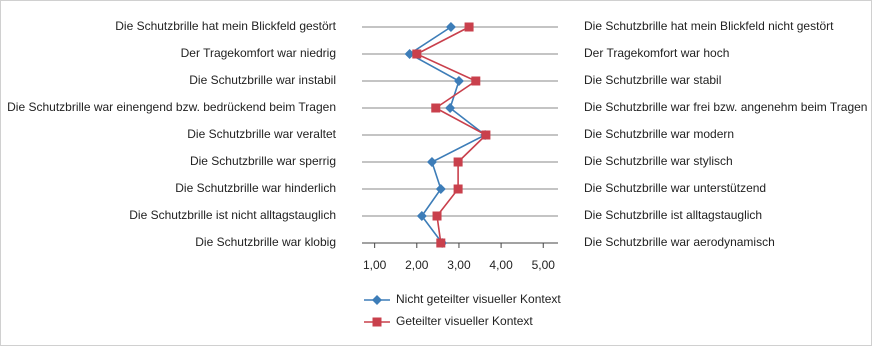 The image size is (872, 346). What do you see at coordinates (658, 161) in the screenshot?
I see `right-label: Die Schutzbrille war stylisch` at bounding box center [658, 161].